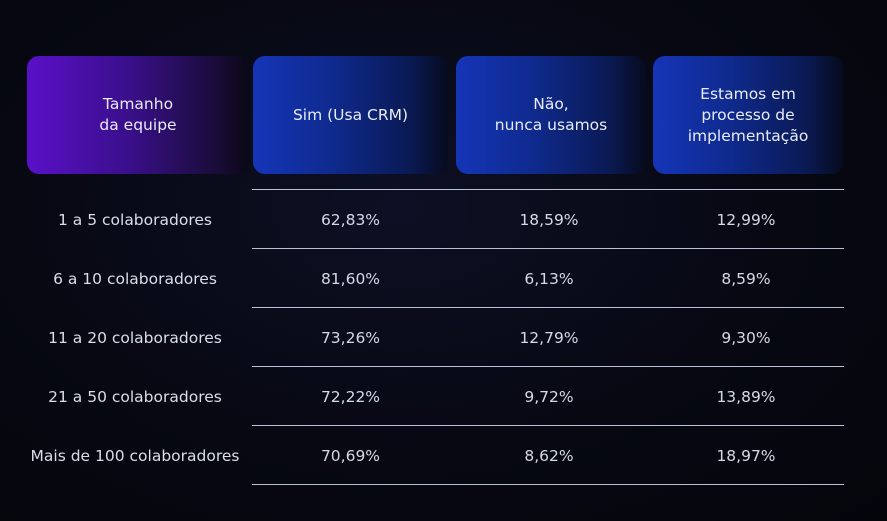  Describe the element at coordinates (443, 219) in the screenshot. I see `table-row: 1 a 5 colaboradores 62,83% 18,59% 12,99%` at that location.